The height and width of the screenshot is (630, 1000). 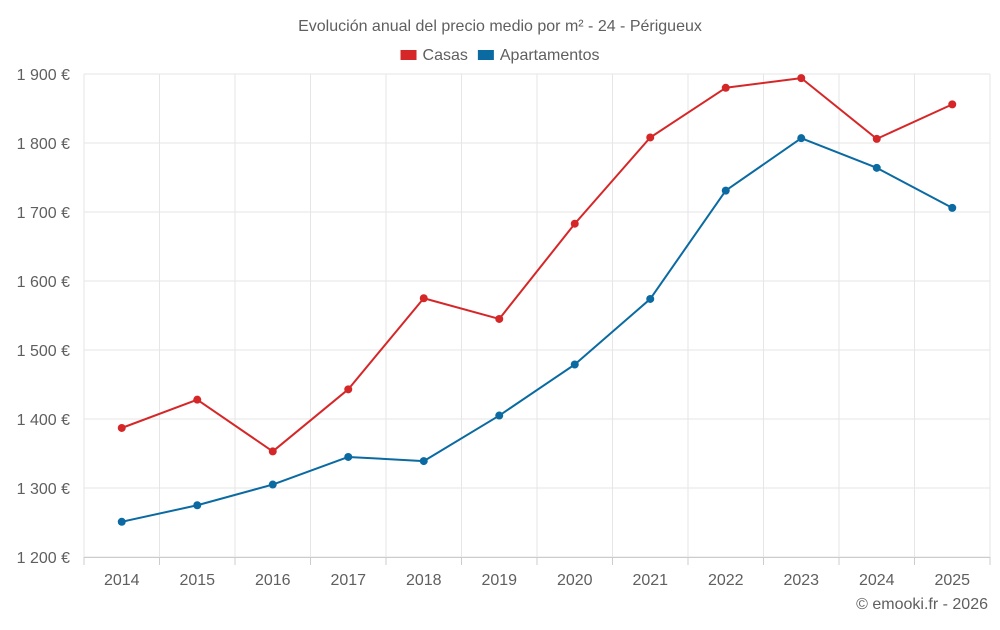 What do you see at coordinates (43, 75) in the screenshot?
I see `y-tick-label: 1 900 €` at bounding box center [43, 75].